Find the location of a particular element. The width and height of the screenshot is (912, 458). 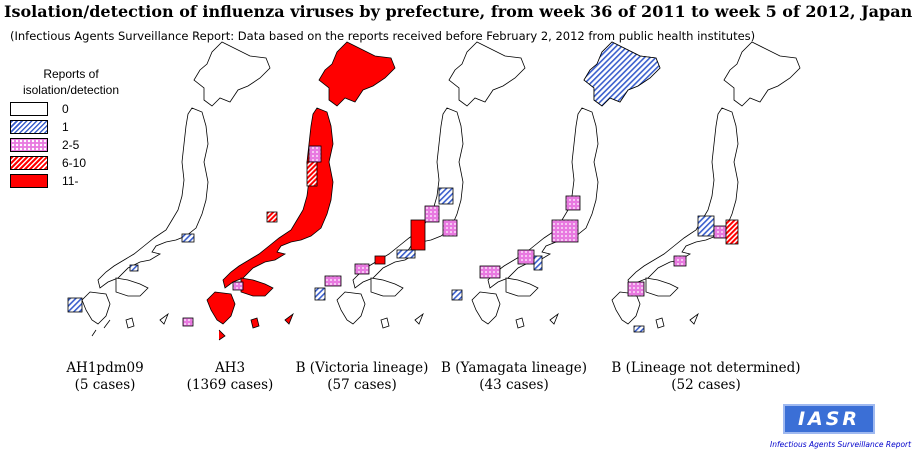

legend-swatch-pink-dots is located at coordinates (29, 145).